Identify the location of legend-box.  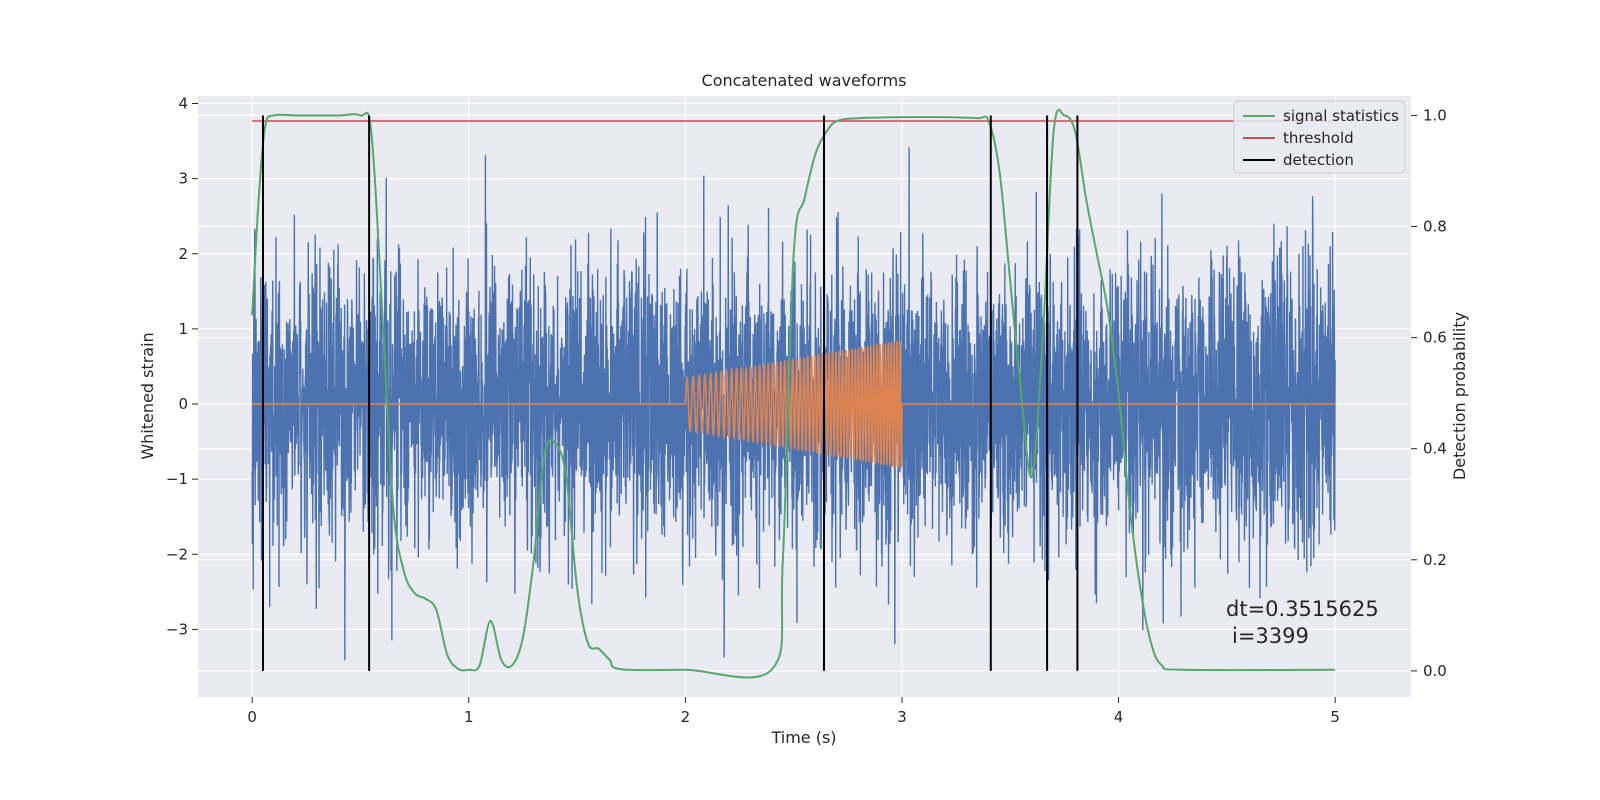
(1319, 137).